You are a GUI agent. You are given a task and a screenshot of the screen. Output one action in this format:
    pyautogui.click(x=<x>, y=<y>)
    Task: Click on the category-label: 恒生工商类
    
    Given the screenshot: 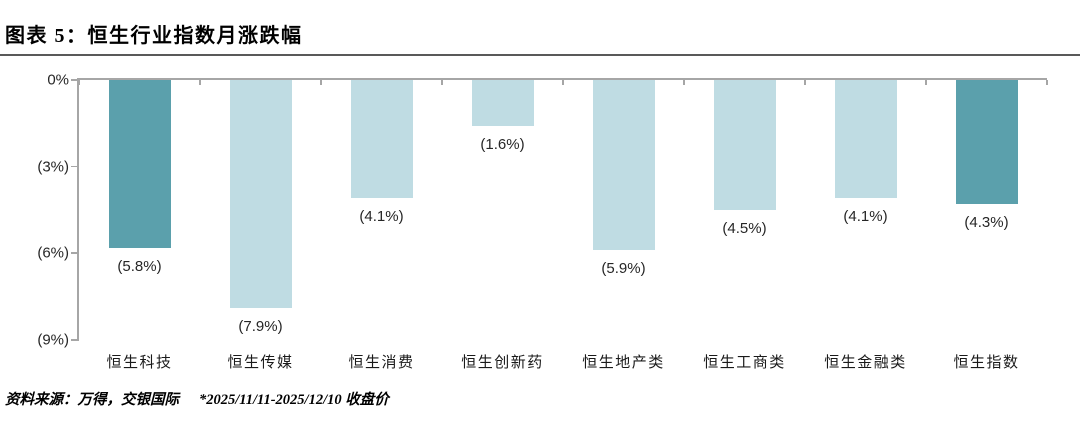 What is the action you would take?
    pyautogui.click(x=744, y=363)
    